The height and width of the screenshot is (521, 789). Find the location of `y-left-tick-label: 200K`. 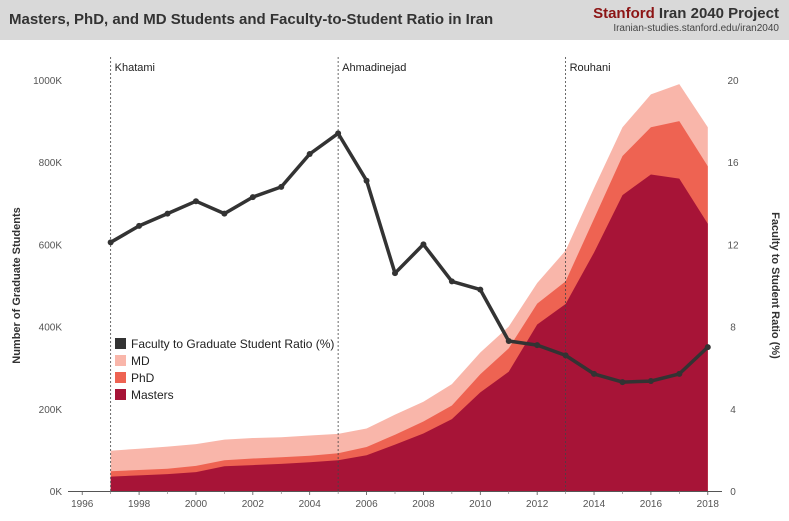

y-left-tick-label: 200K is located at coordinates (51, 410).